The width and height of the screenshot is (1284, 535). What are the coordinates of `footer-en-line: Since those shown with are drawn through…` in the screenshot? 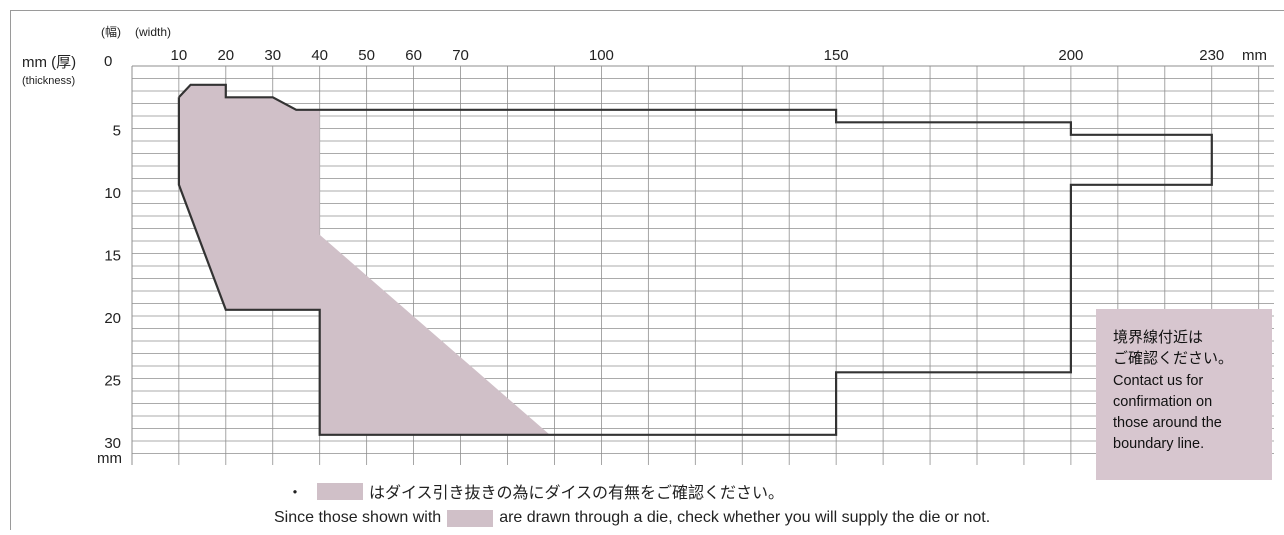 It's located at (632, 518).